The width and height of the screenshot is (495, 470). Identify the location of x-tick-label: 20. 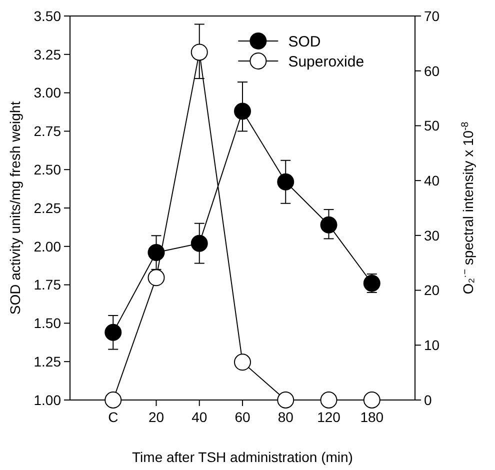
(156, 417).